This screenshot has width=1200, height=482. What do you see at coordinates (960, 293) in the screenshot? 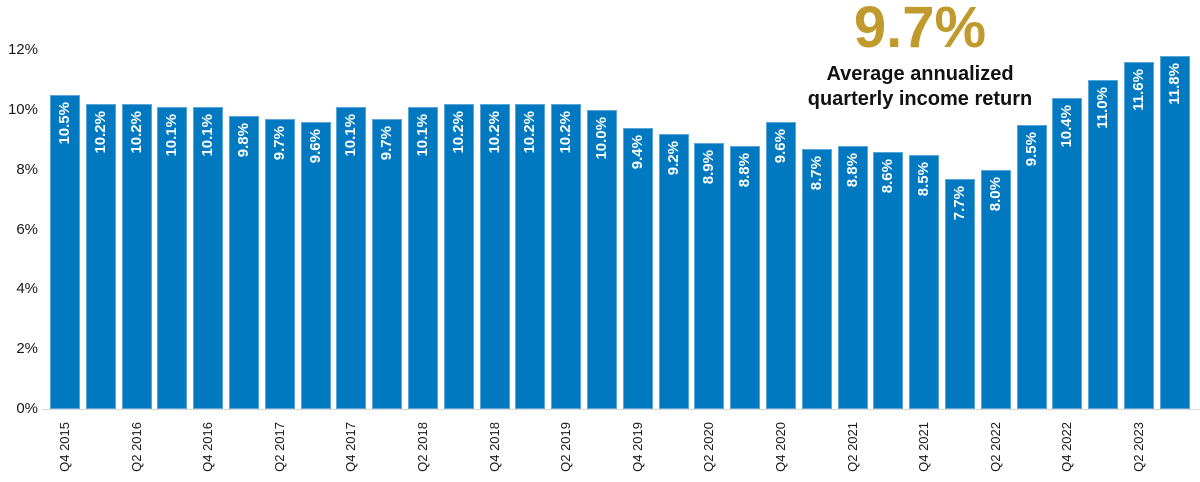
I see `bar: 7.7%` at bounding box center [960, 293].